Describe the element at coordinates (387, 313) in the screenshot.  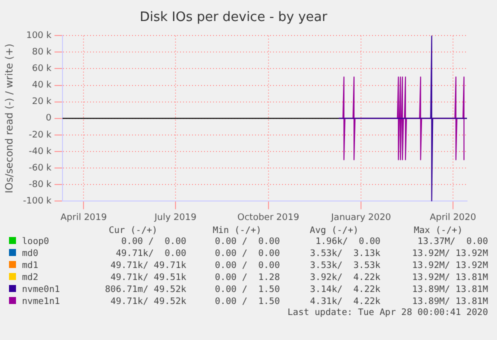
I see `text: Last update: Tue Apr 28 00:00:41 2020` at that location.